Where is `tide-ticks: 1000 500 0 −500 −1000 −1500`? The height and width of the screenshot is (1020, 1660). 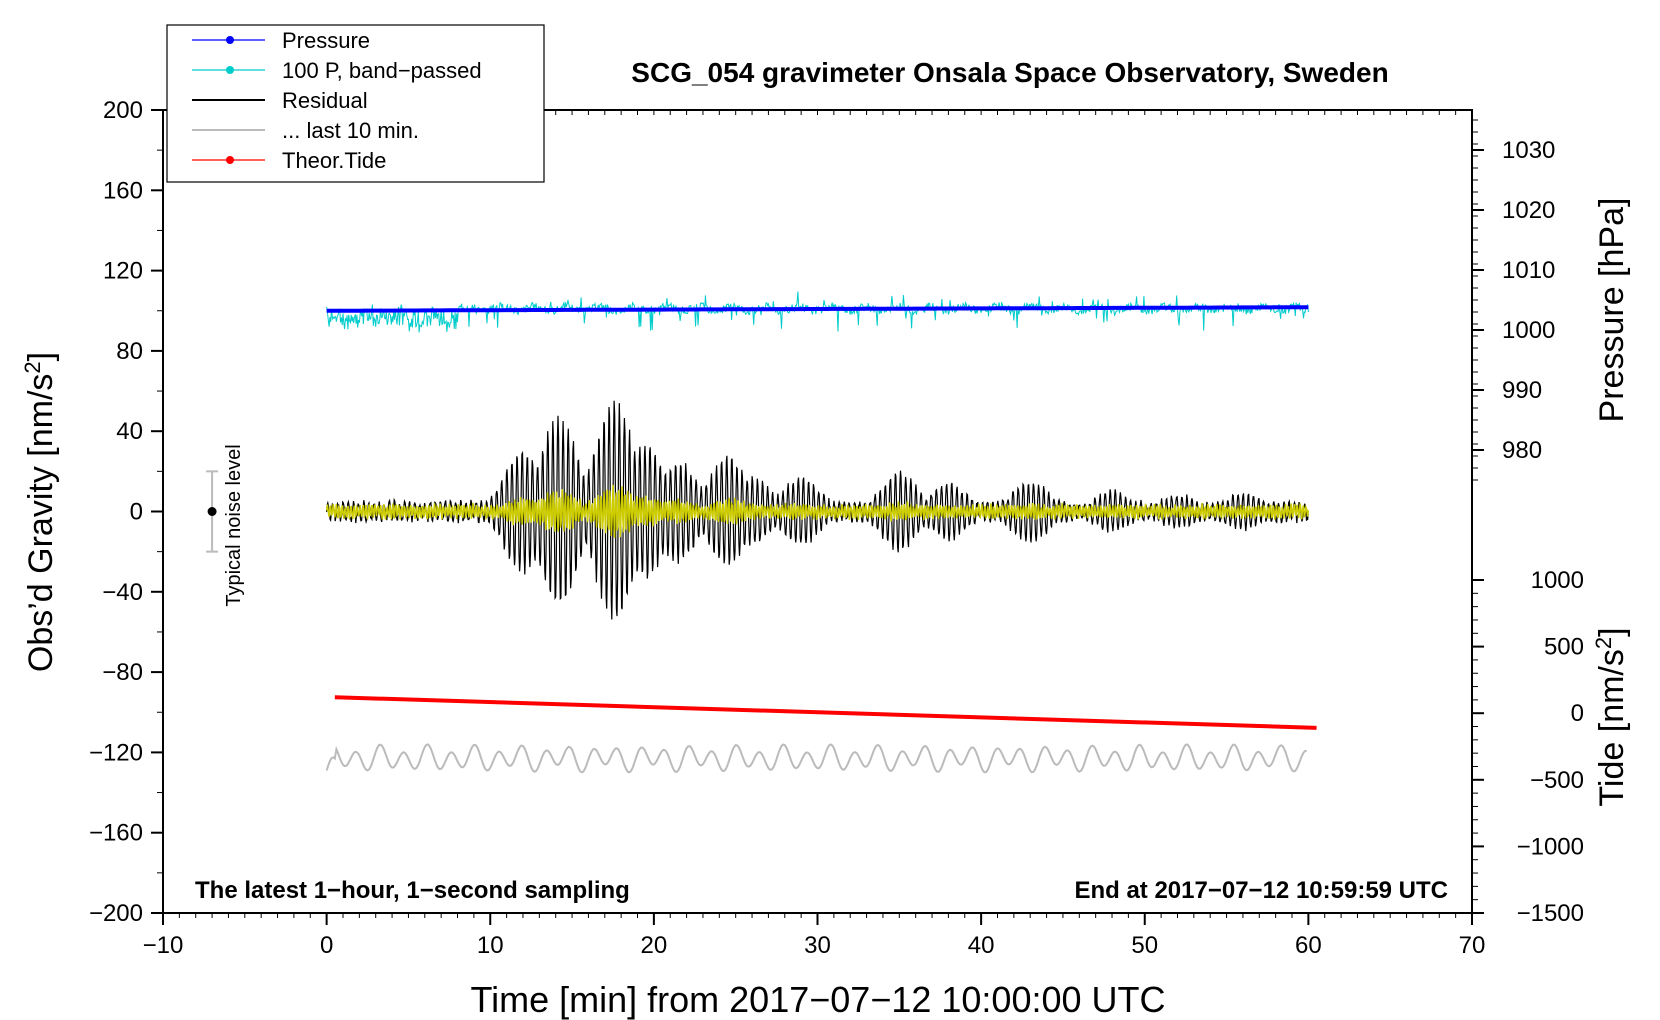
tide-ticks: 1000 500 0 −500 −1000 −1500 is located at coordinates (1528, 747).